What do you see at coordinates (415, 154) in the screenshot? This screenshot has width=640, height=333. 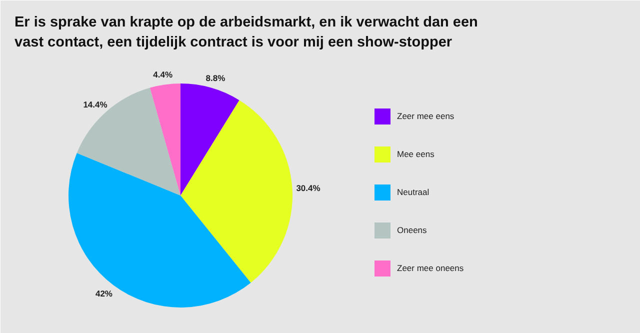 I see `legend-label: Mee eens` at bounding box center [415, 154].